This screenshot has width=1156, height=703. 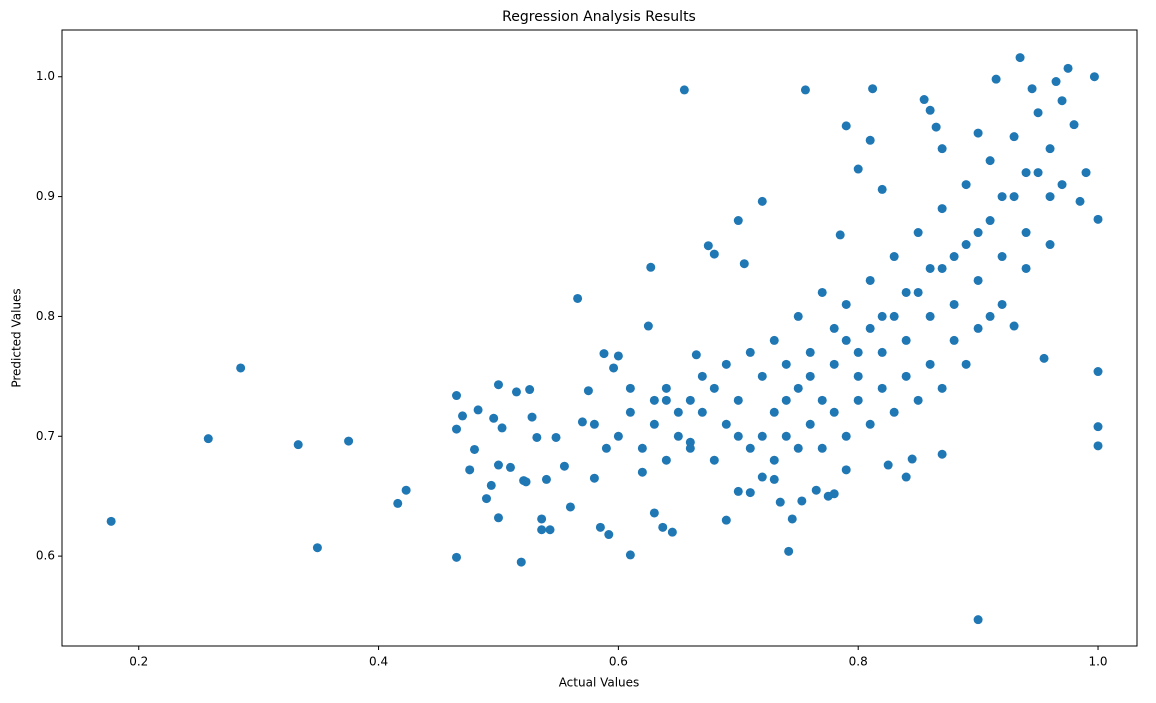 What do you see at coordinates (858, 662) in the screenshot?
I see `x-tick-label: 0.8` at bounding box center [858, 662].